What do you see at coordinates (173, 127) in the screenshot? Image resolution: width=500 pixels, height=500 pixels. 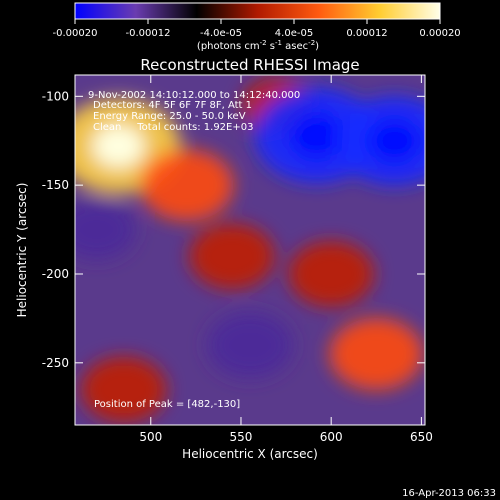 I see `annotation-counts: Clean Total counts: 1.92E+03` at bounding box center [173, 127].